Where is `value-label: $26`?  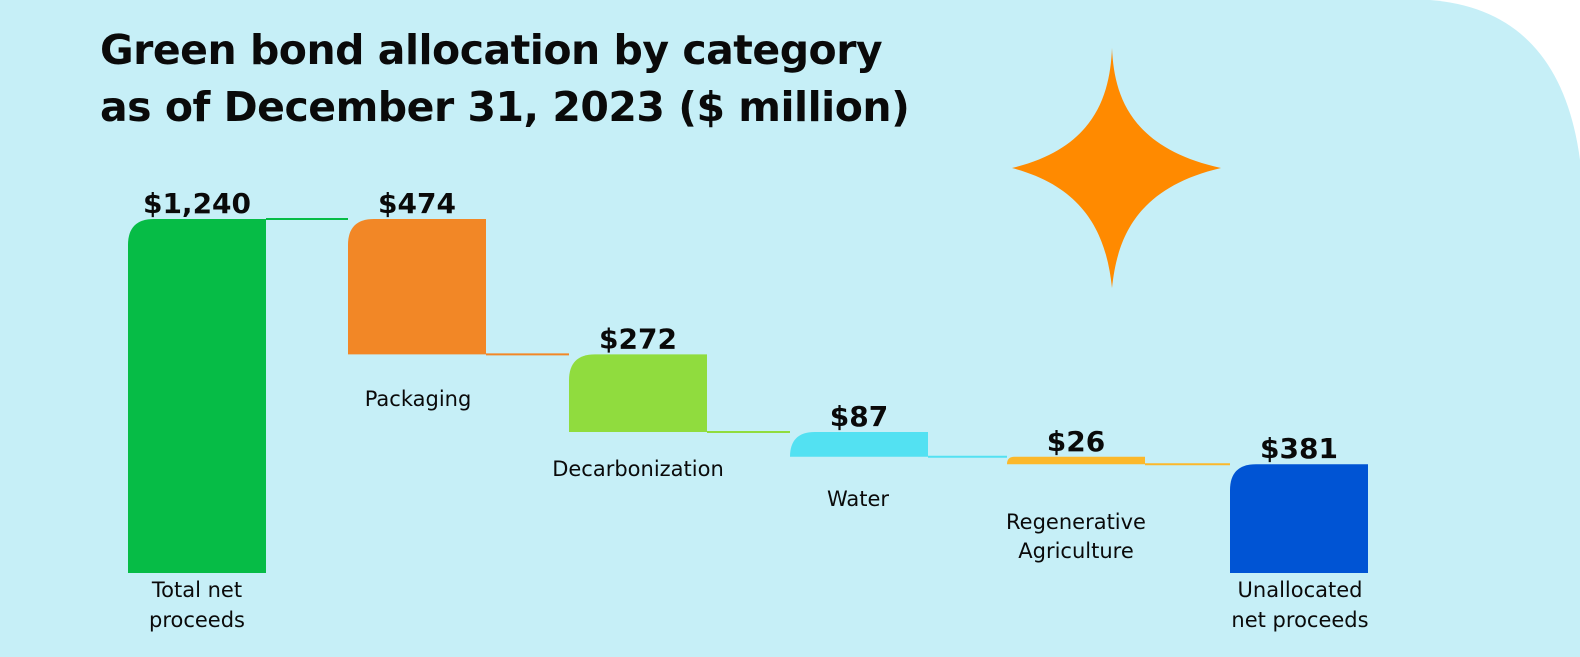 value-label: $26 is located at coordinates (1076, 441).